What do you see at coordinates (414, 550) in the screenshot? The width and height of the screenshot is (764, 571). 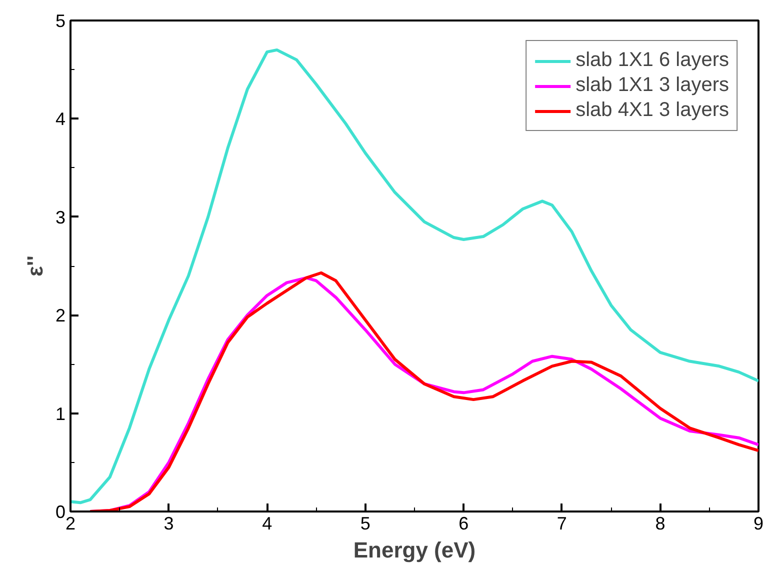 I see `x-axis-title: Energy (eV)` at bounding box center [414, 550].